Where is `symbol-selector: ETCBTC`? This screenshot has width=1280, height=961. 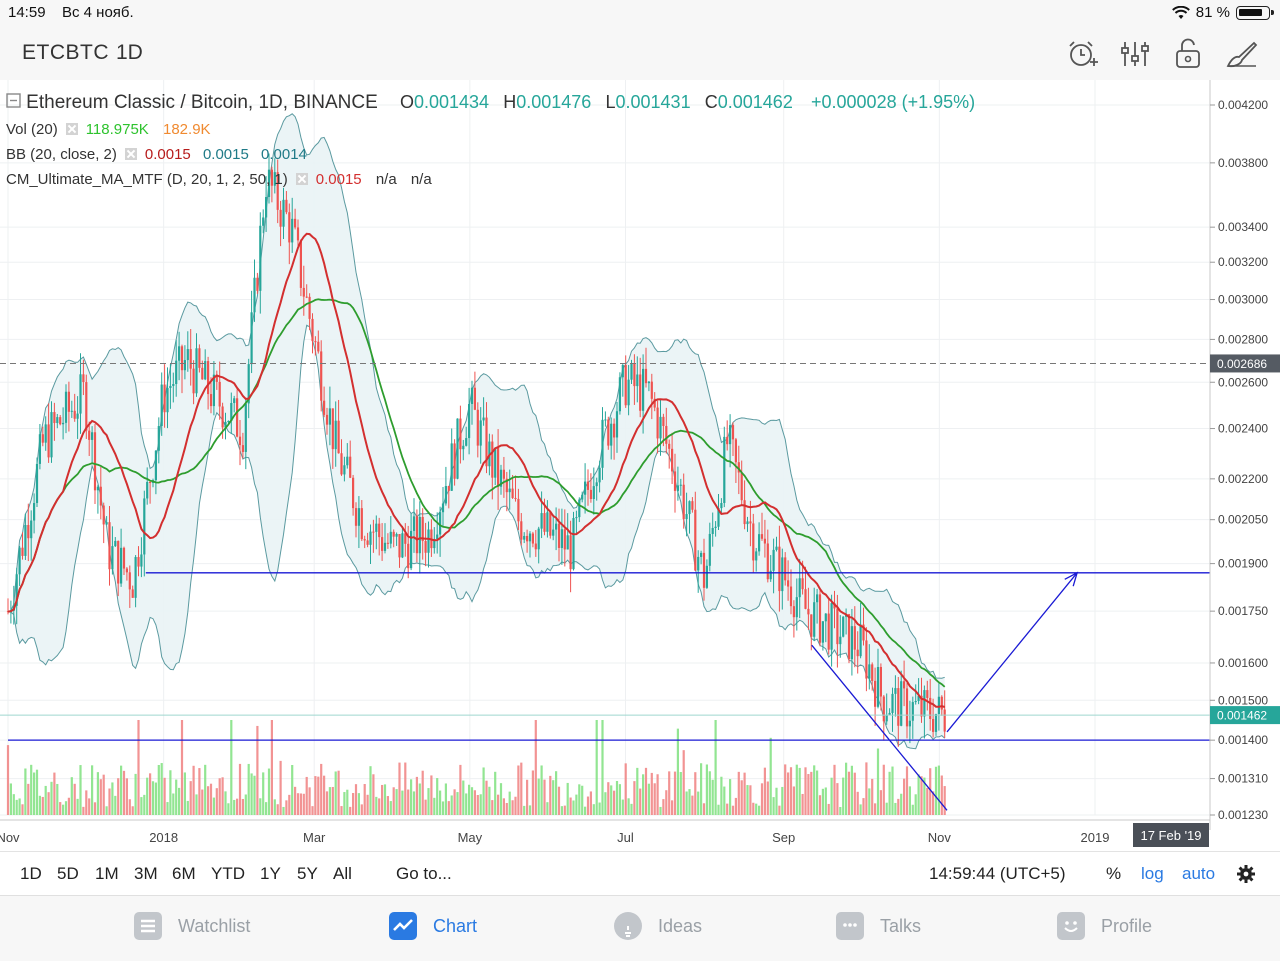
symbol-selector: ETCBTC is located at coordinates (65, 52).